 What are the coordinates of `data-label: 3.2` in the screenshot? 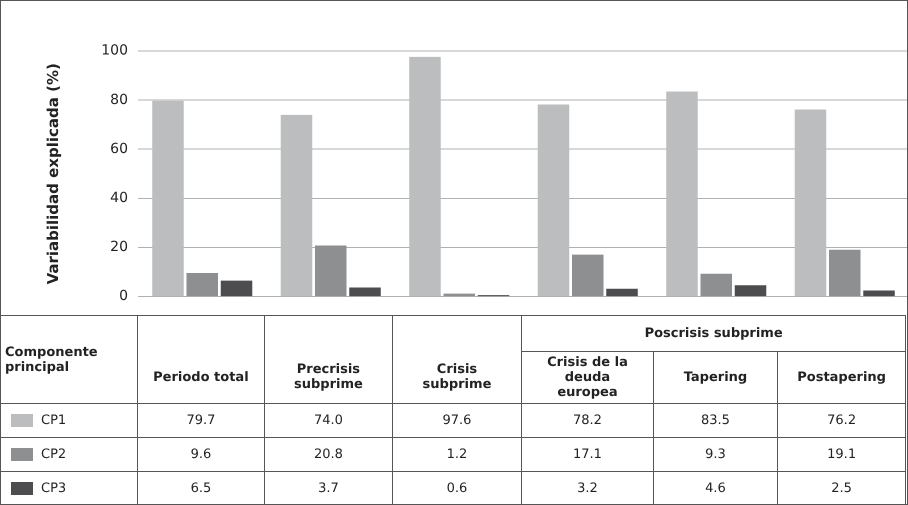 It's located at (588, 488).